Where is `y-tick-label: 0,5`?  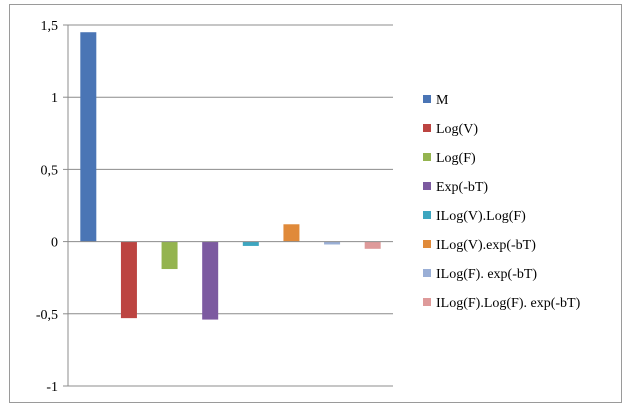
y-tick-label: 0,5 is located at coordinates (50, 170).